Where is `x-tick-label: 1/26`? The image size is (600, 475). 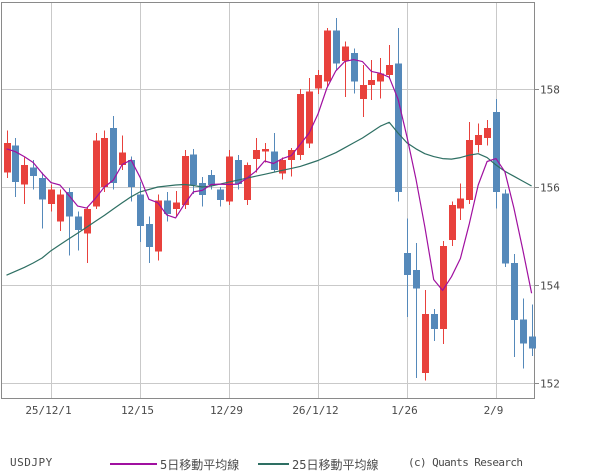
x-tick-label: 1/26 is located at coordinates (404, 410).